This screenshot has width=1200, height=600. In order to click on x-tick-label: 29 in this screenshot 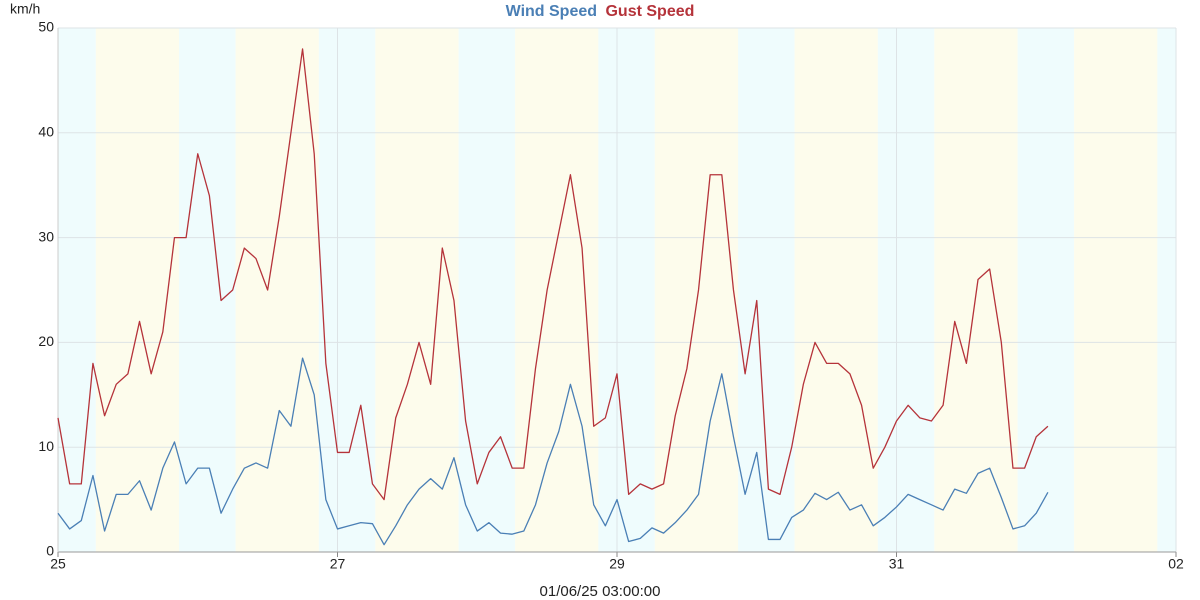, I will do `click(617, 564)`.